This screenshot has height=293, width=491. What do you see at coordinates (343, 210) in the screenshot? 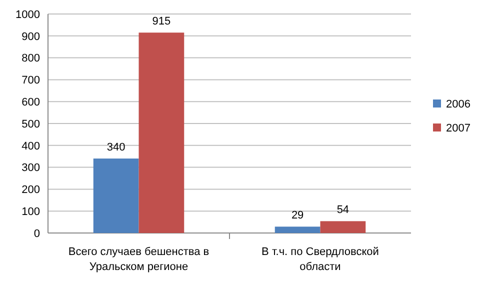
I see `data-label: 54` at bounding box center [343, 210].